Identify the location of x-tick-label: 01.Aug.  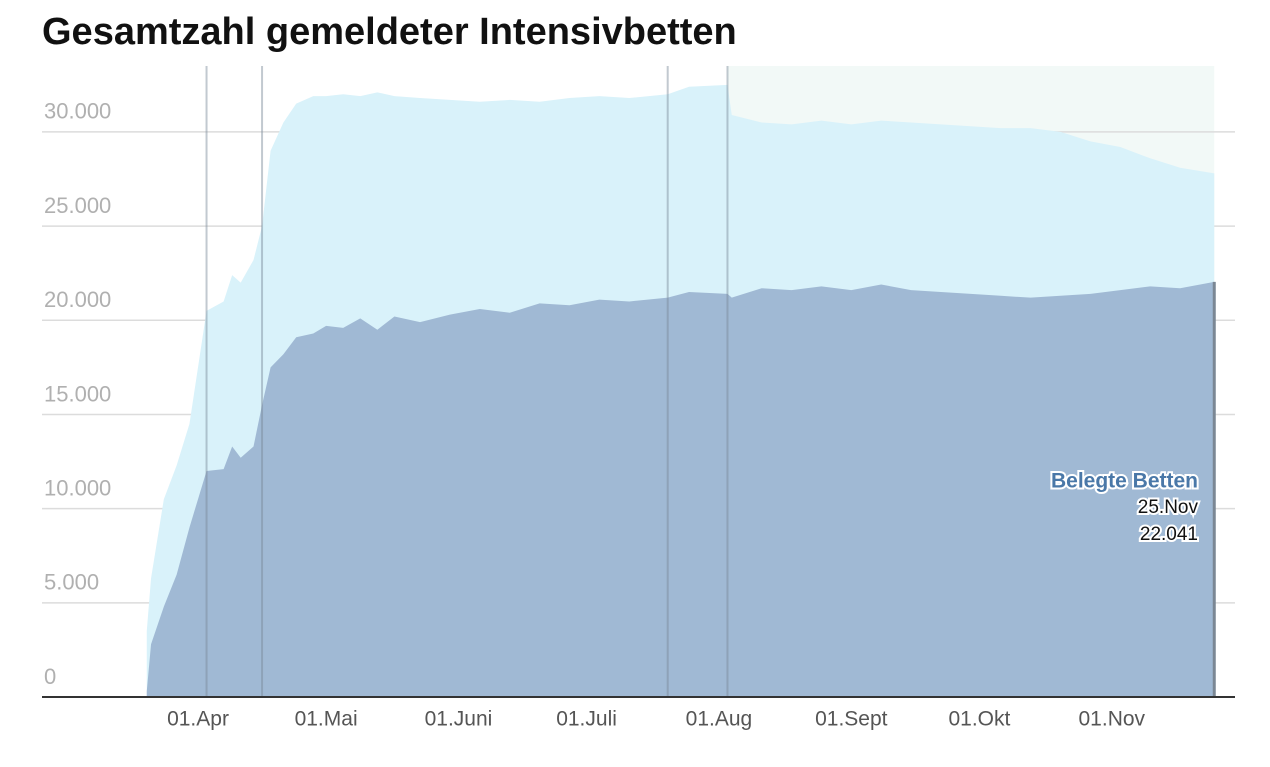
(719, 719).